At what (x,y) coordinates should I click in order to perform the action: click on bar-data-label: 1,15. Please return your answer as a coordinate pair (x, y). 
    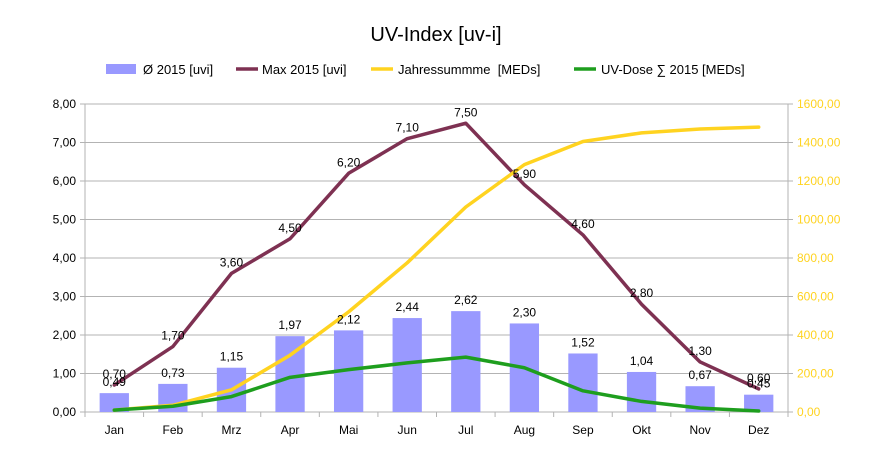
    Looking at the image, I should click on (232, 357).